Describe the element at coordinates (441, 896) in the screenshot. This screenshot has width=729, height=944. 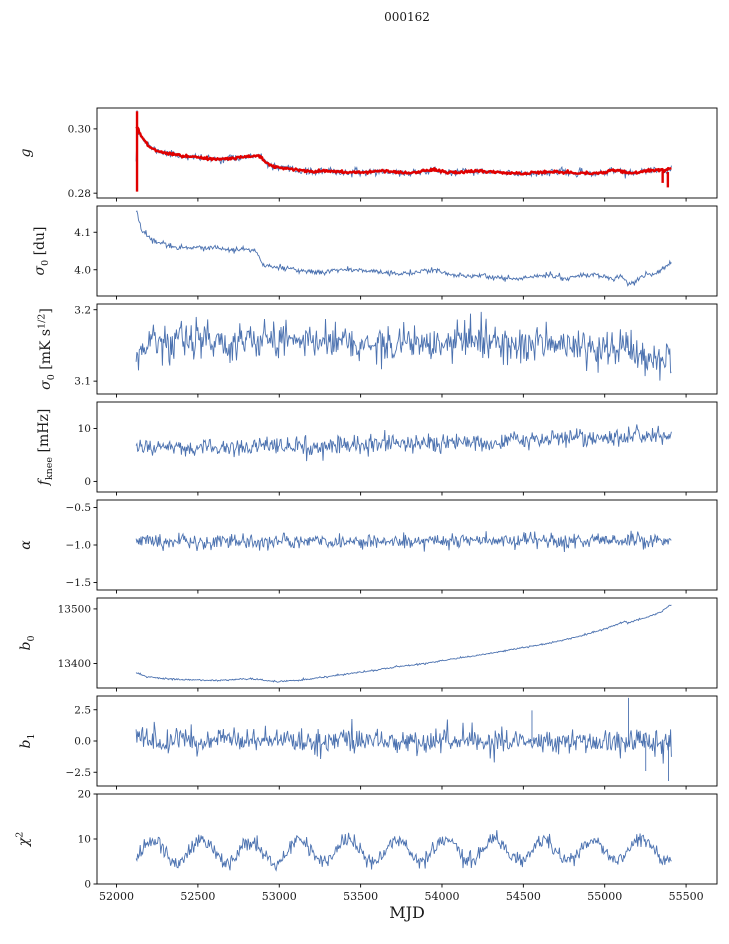
I see `x-tick-label: 54000` at that location.